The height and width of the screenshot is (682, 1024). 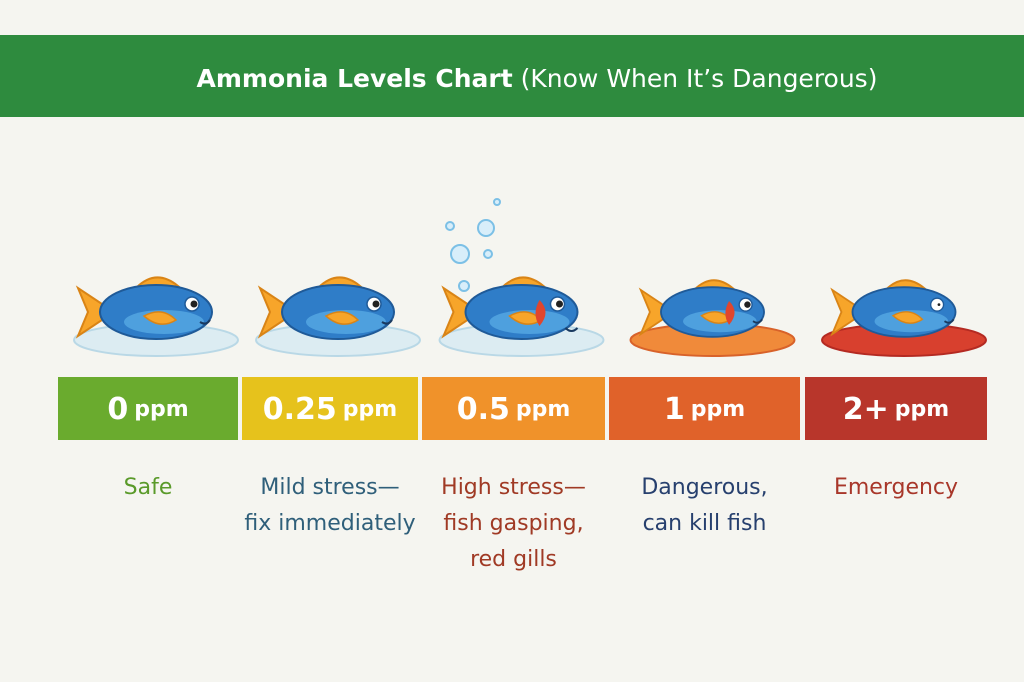 I want to click on level-description: can kill fish, so click(x=705, y=523).